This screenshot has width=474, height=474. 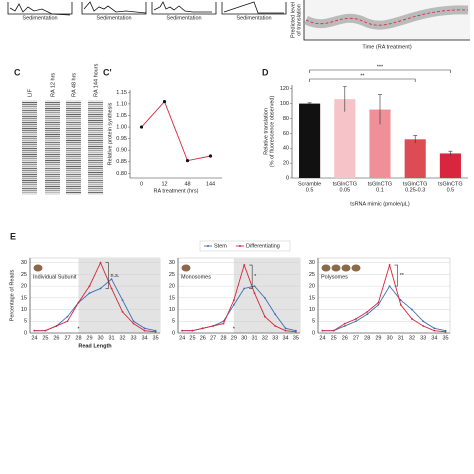 I want to click on y-axis-label: Percentage of Reads, so click(x=12, y=295).